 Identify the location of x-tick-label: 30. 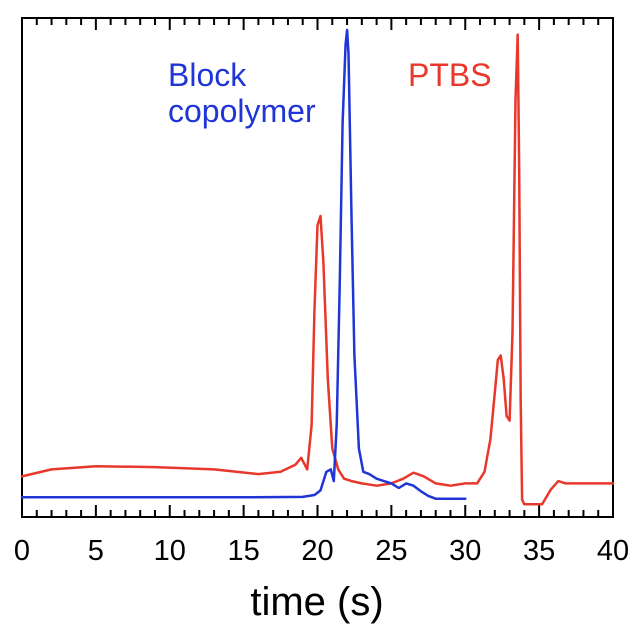
(465, 551).